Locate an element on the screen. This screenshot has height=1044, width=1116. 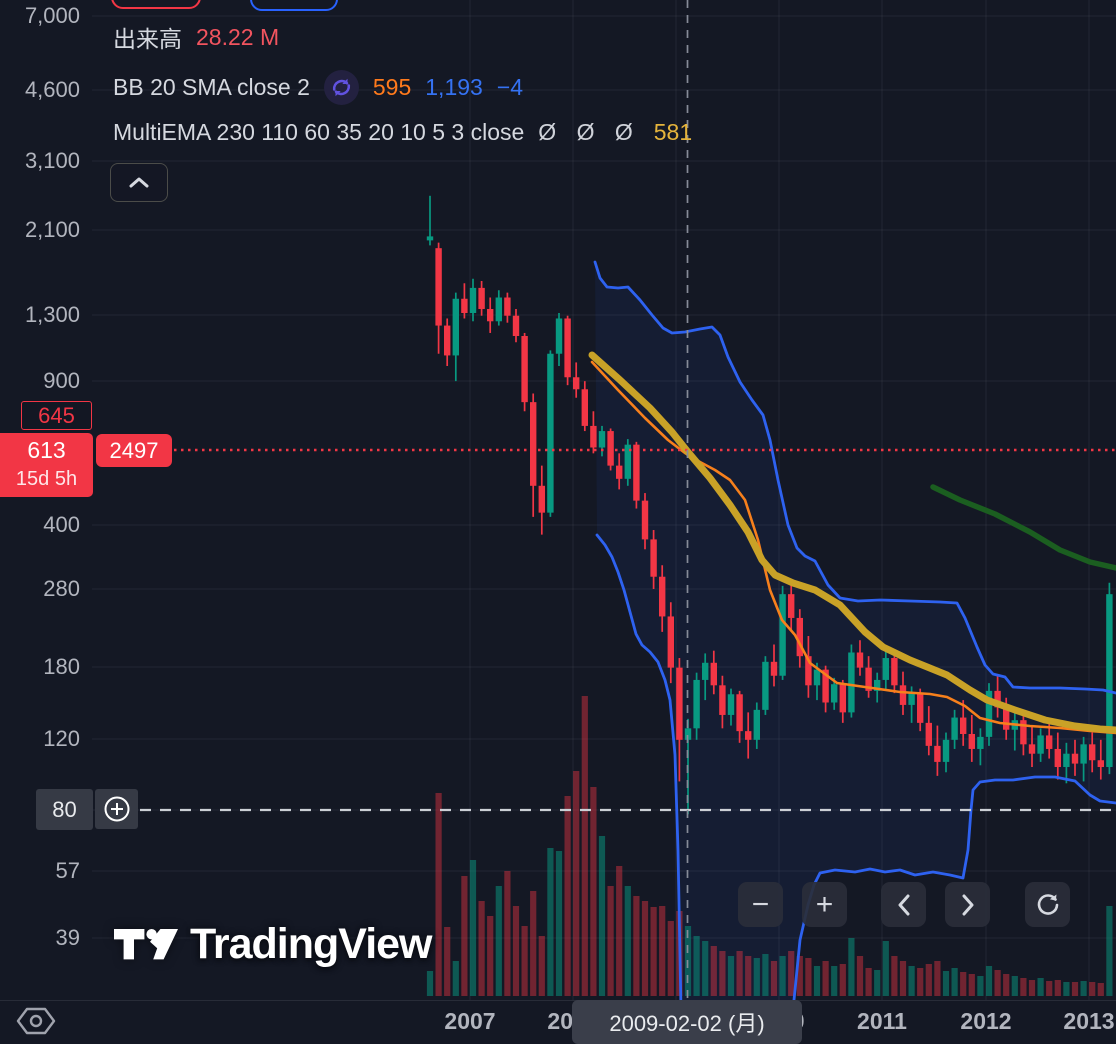
reset-chart-button is located at coordinates (1047, 904).